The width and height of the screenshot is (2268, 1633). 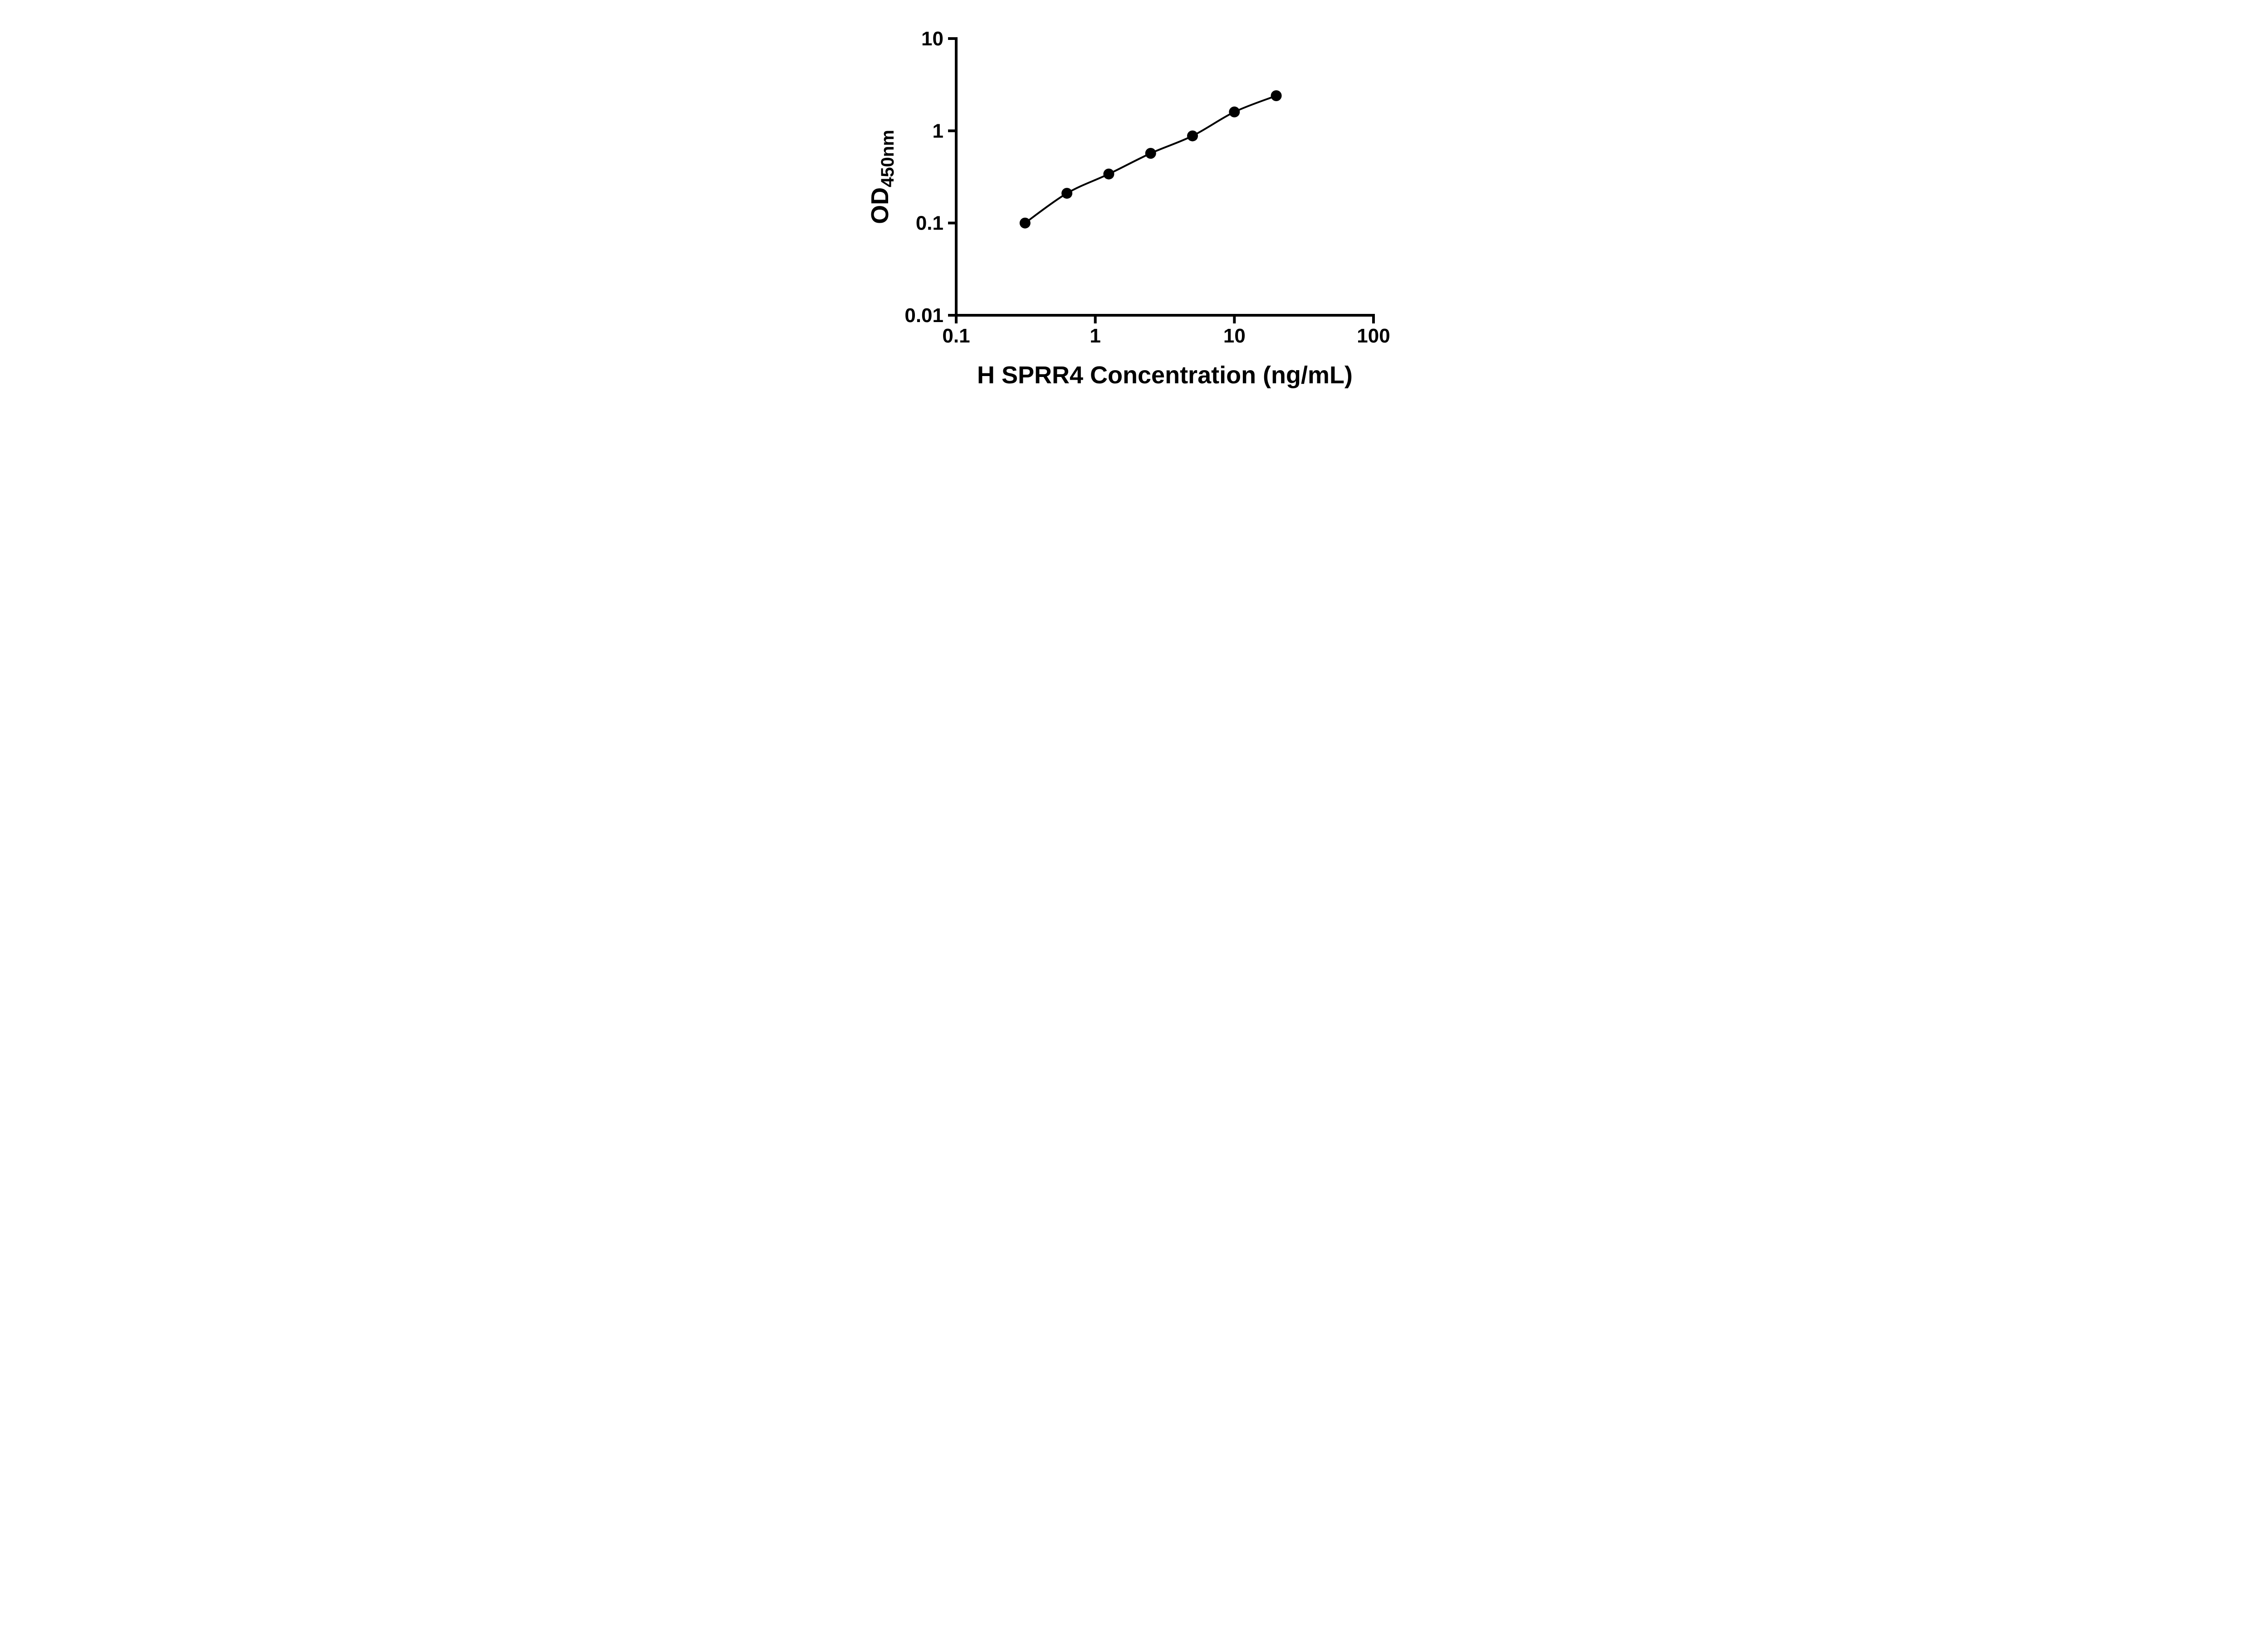 I want to click on y-axis-title-main: OD, so click(x=880, y=205).